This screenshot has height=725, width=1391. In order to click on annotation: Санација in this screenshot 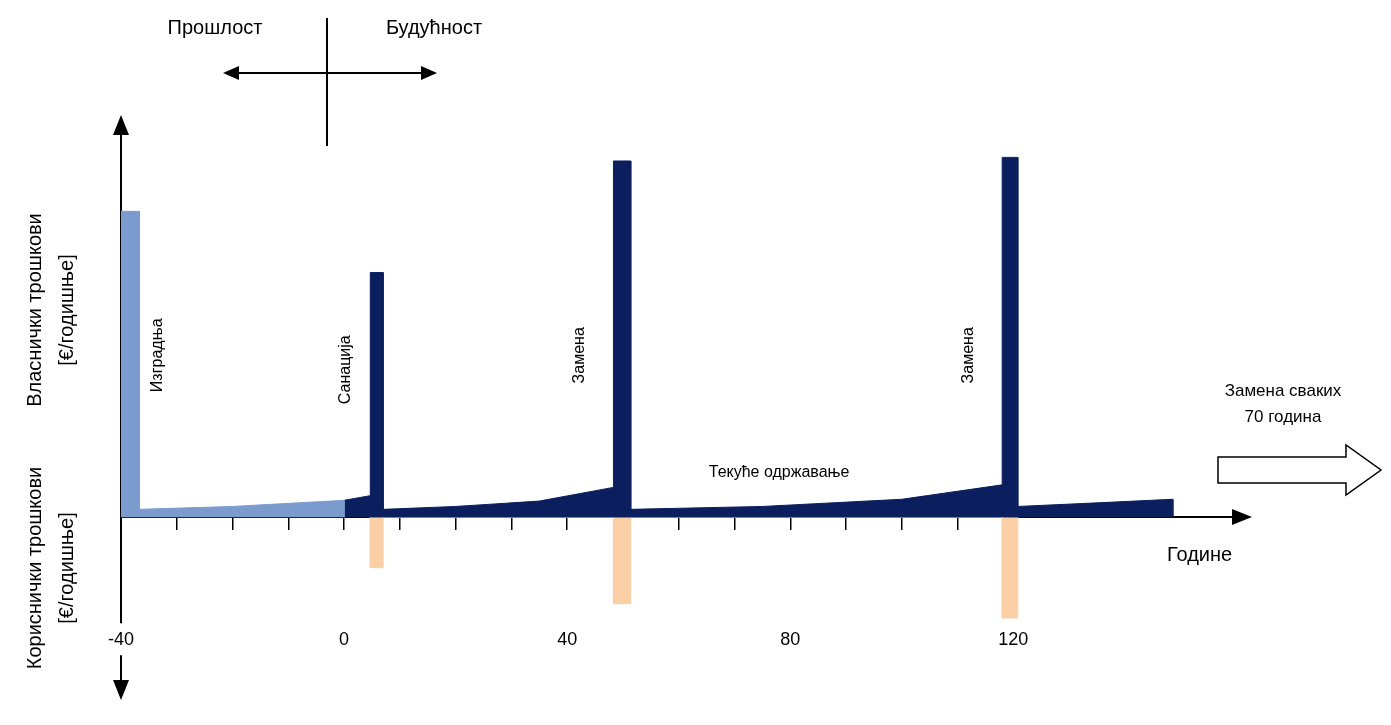, I will do `click(345, 370)`.